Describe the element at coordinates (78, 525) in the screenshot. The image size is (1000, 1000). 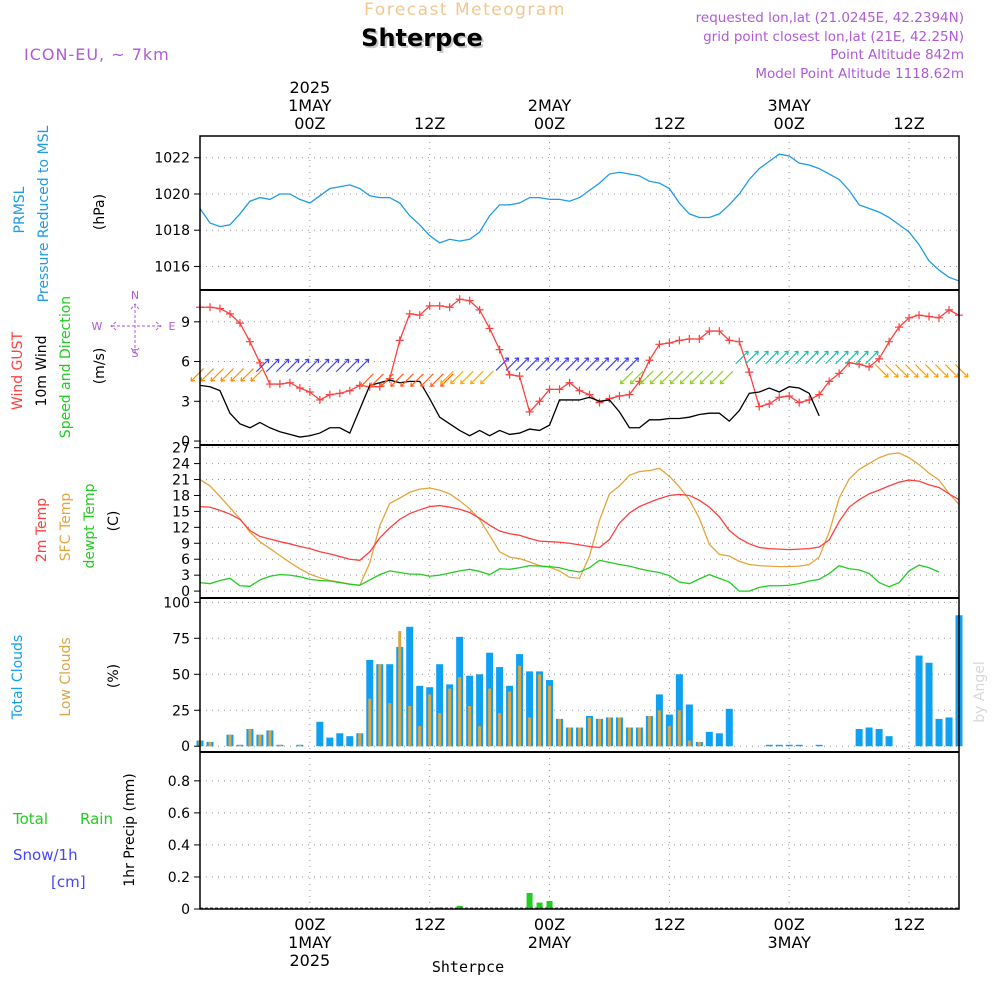
I see `temp-labels: 2m Temp SFC Temp dewpt Temp (C)` at that location.